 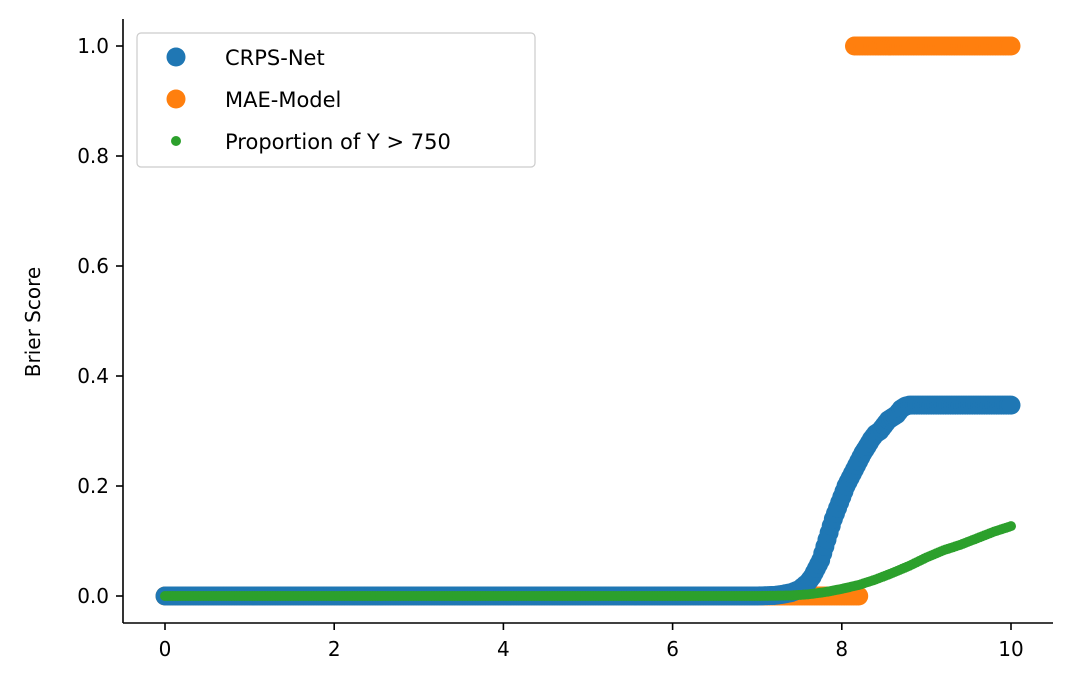 I want to click on x-tick-label: 10, so click(x=1010, y=649).